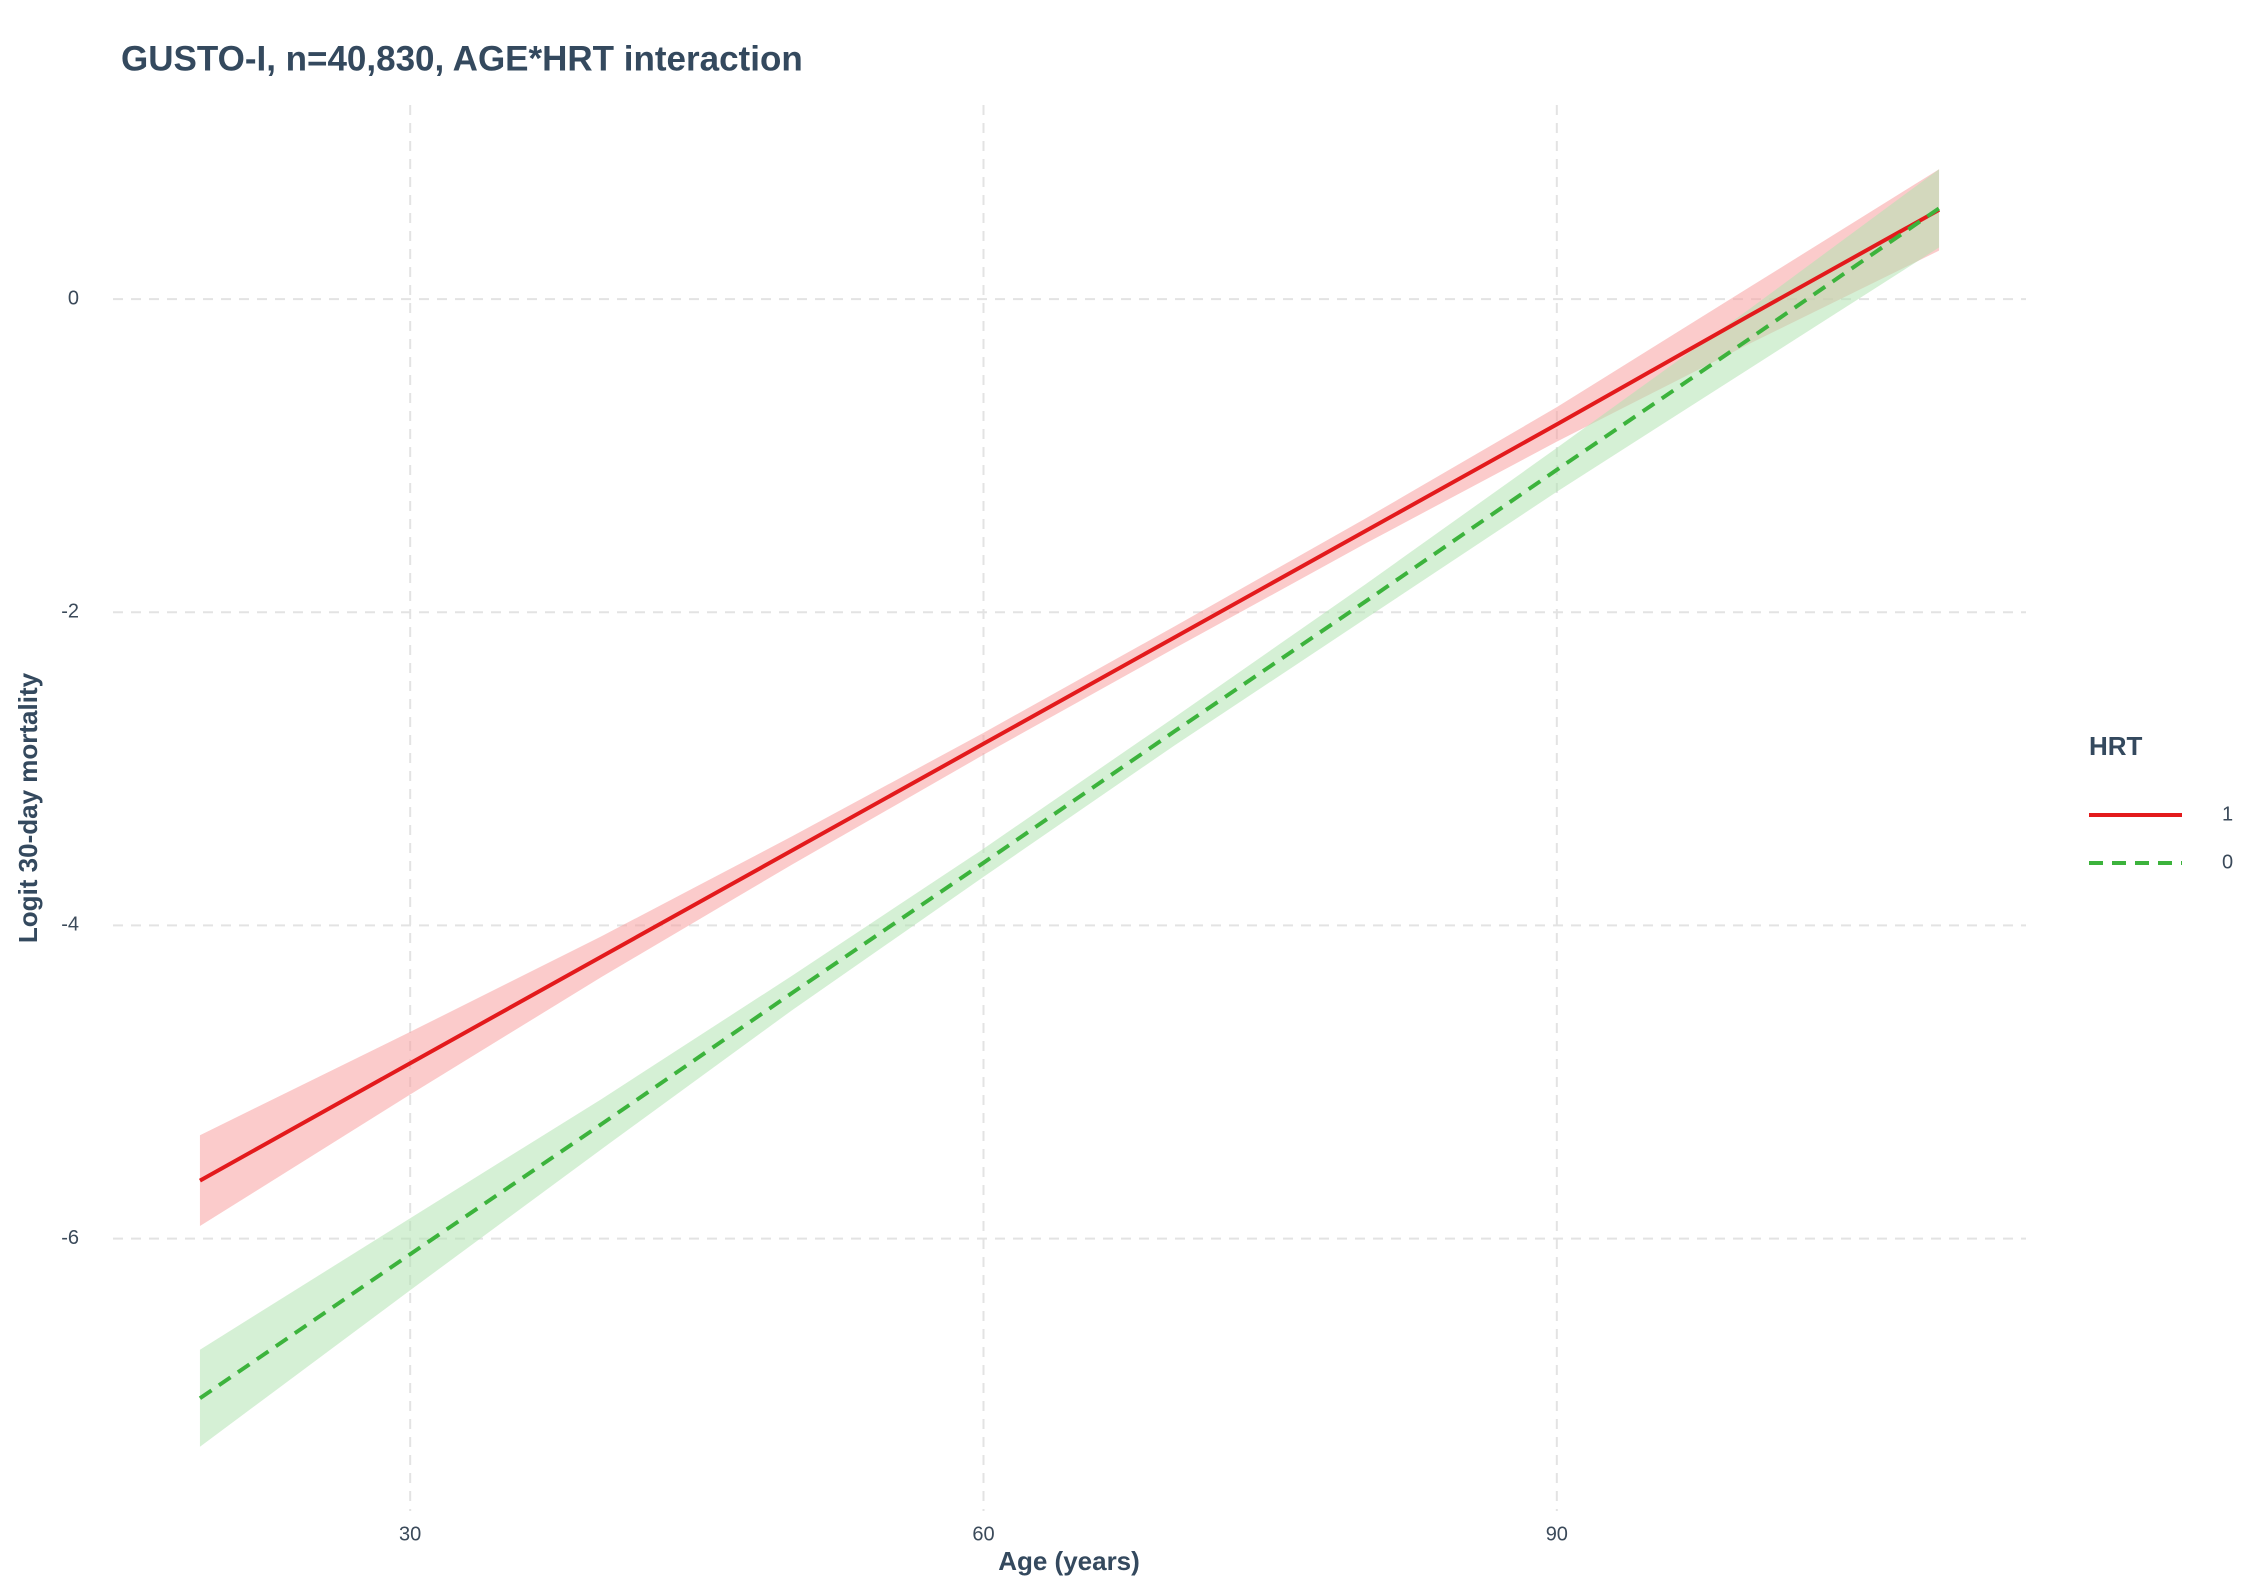  I want to click on y-tick-label: -2, so click(70, 612).